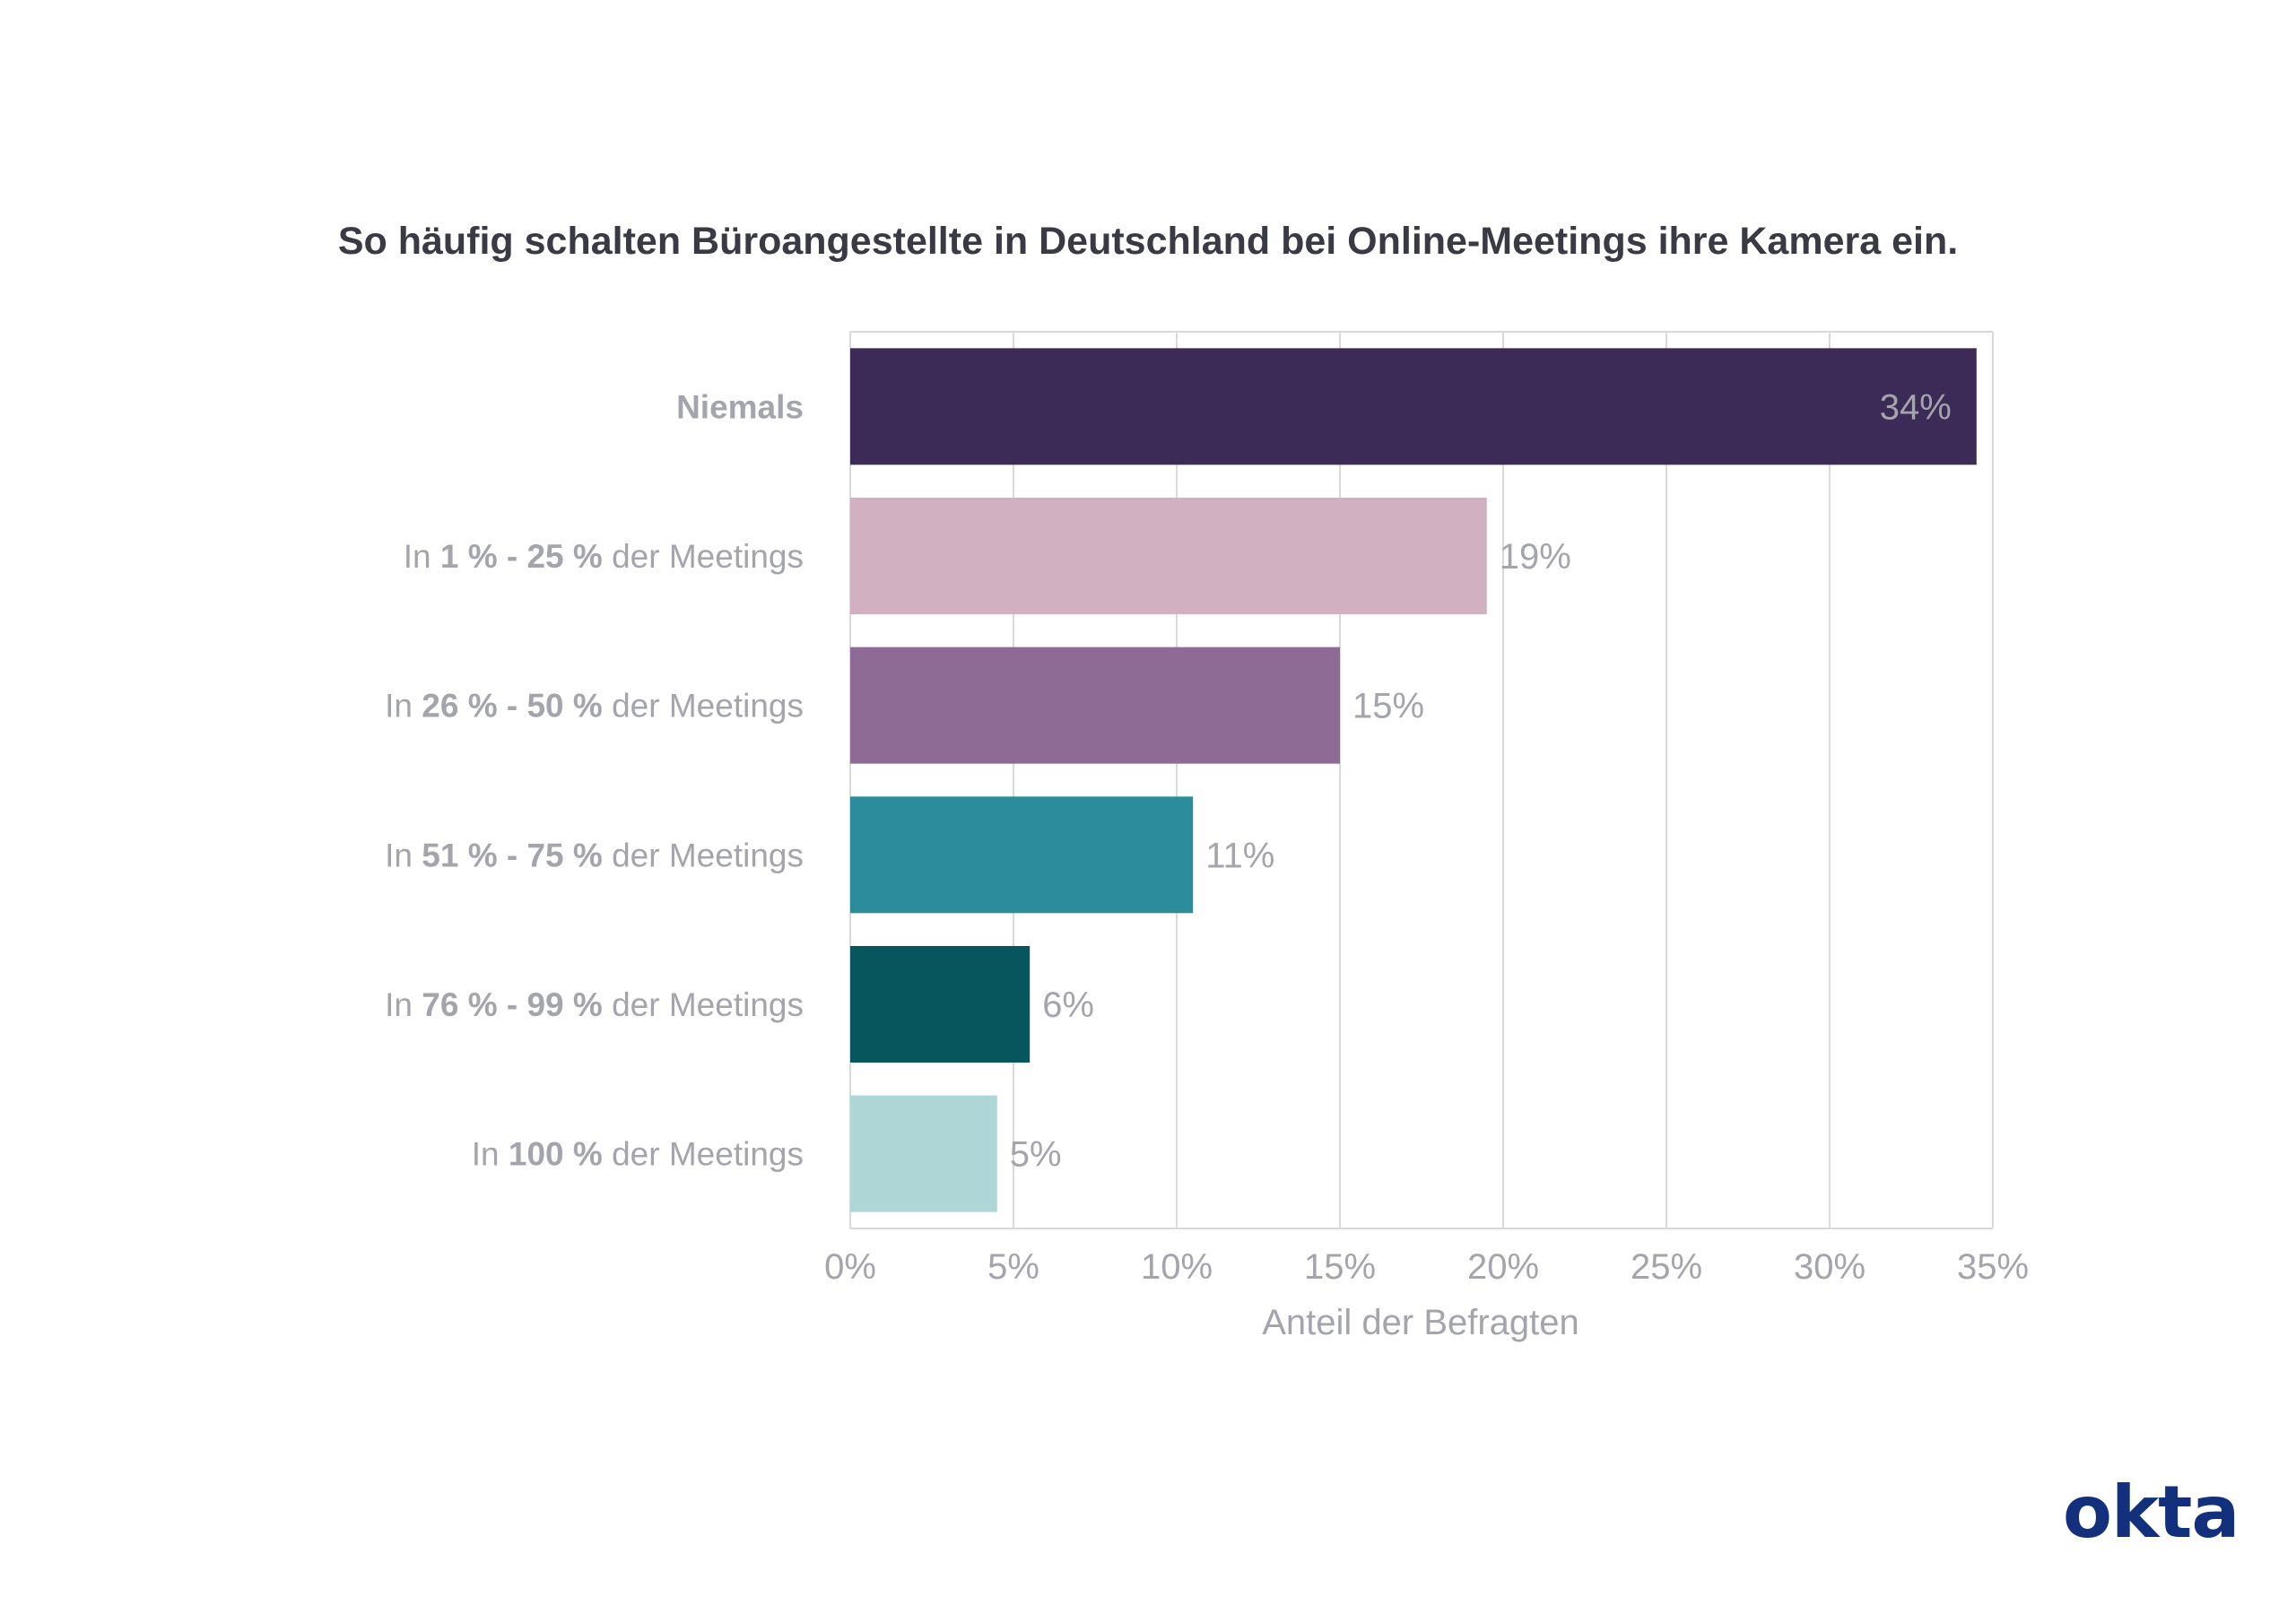  I want to click on x-tick-label: 20%, so click(1503, 1267).